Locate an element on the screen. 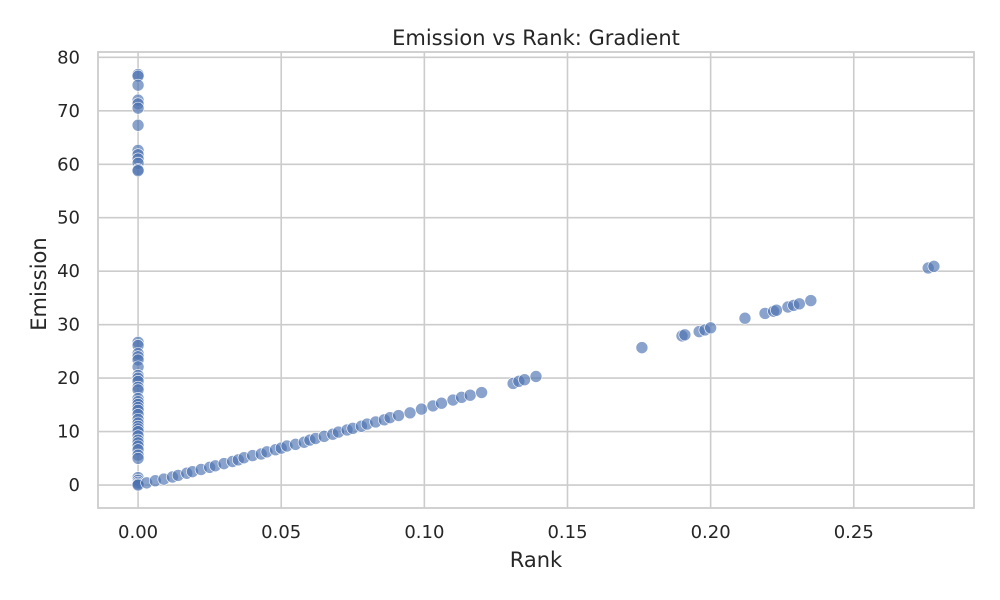  x-tick-label: 0.20 is located at coordinates (711, 532).